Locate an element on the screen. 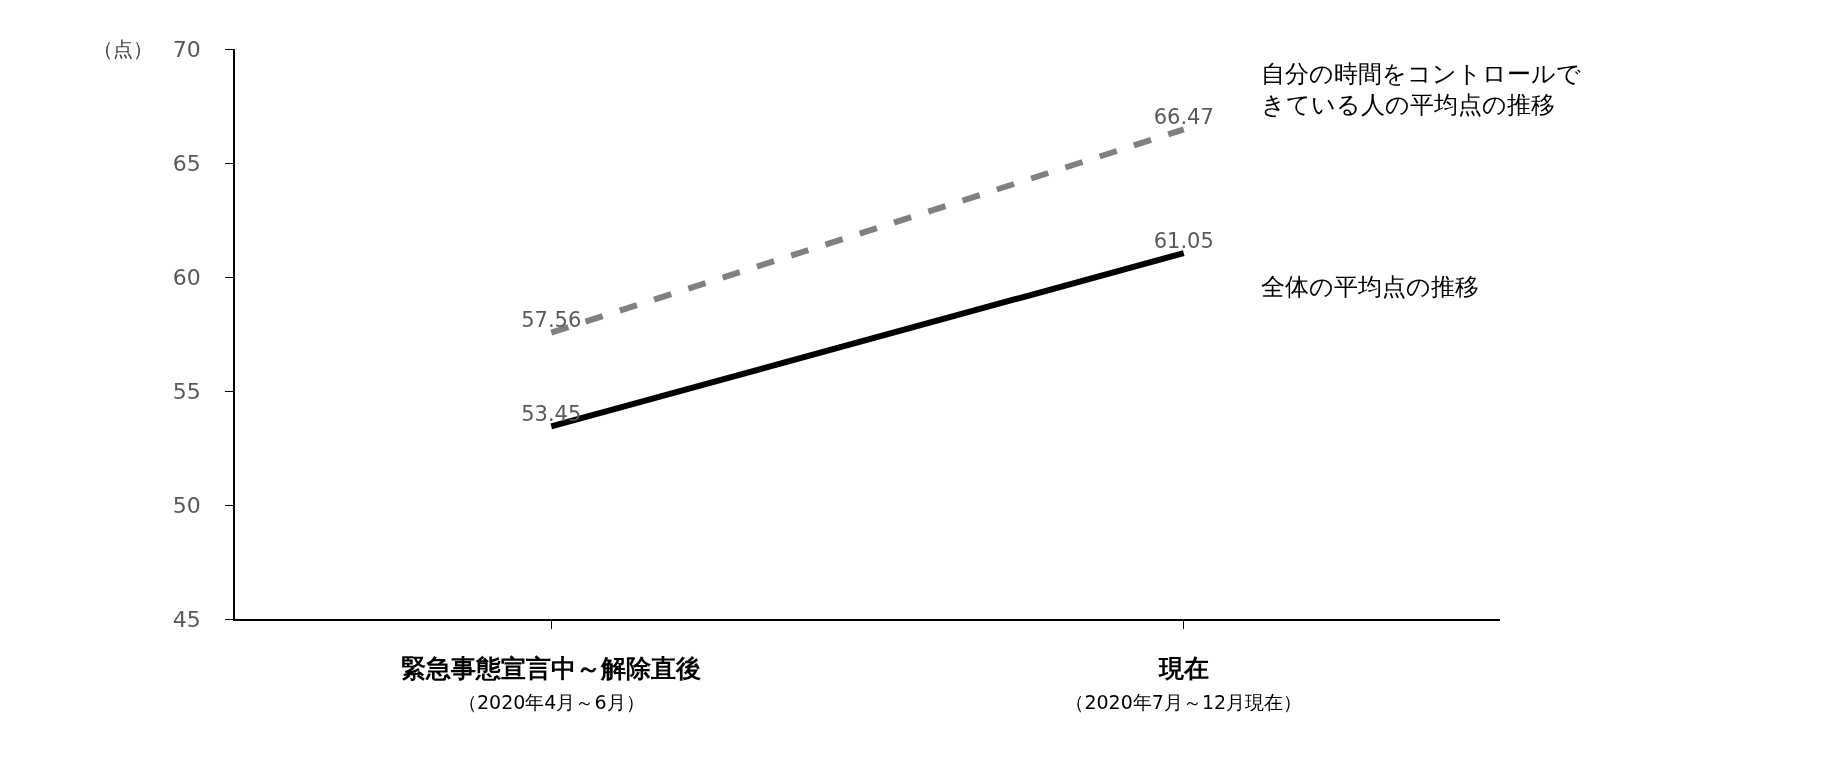  y-axis-title: （点） is located at coordinates (123, 49).